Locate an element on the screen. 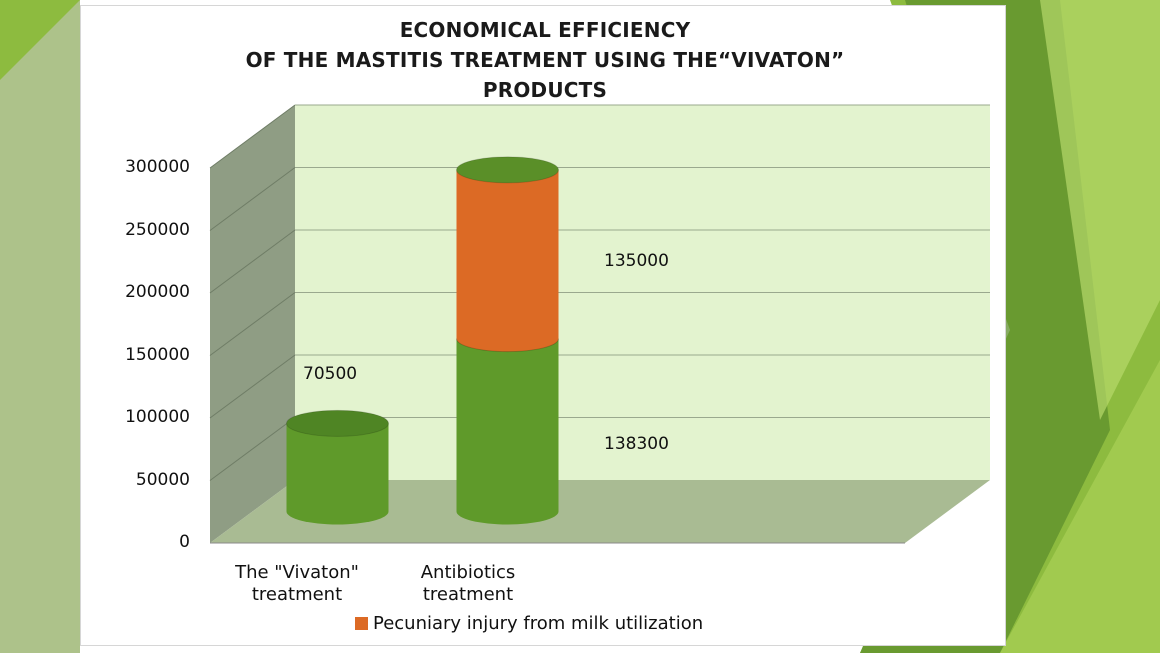 The width and height of the screenshot is (1160, 653). data-label-antibiotics-green: 138300 is located at coordinates (636, 444).